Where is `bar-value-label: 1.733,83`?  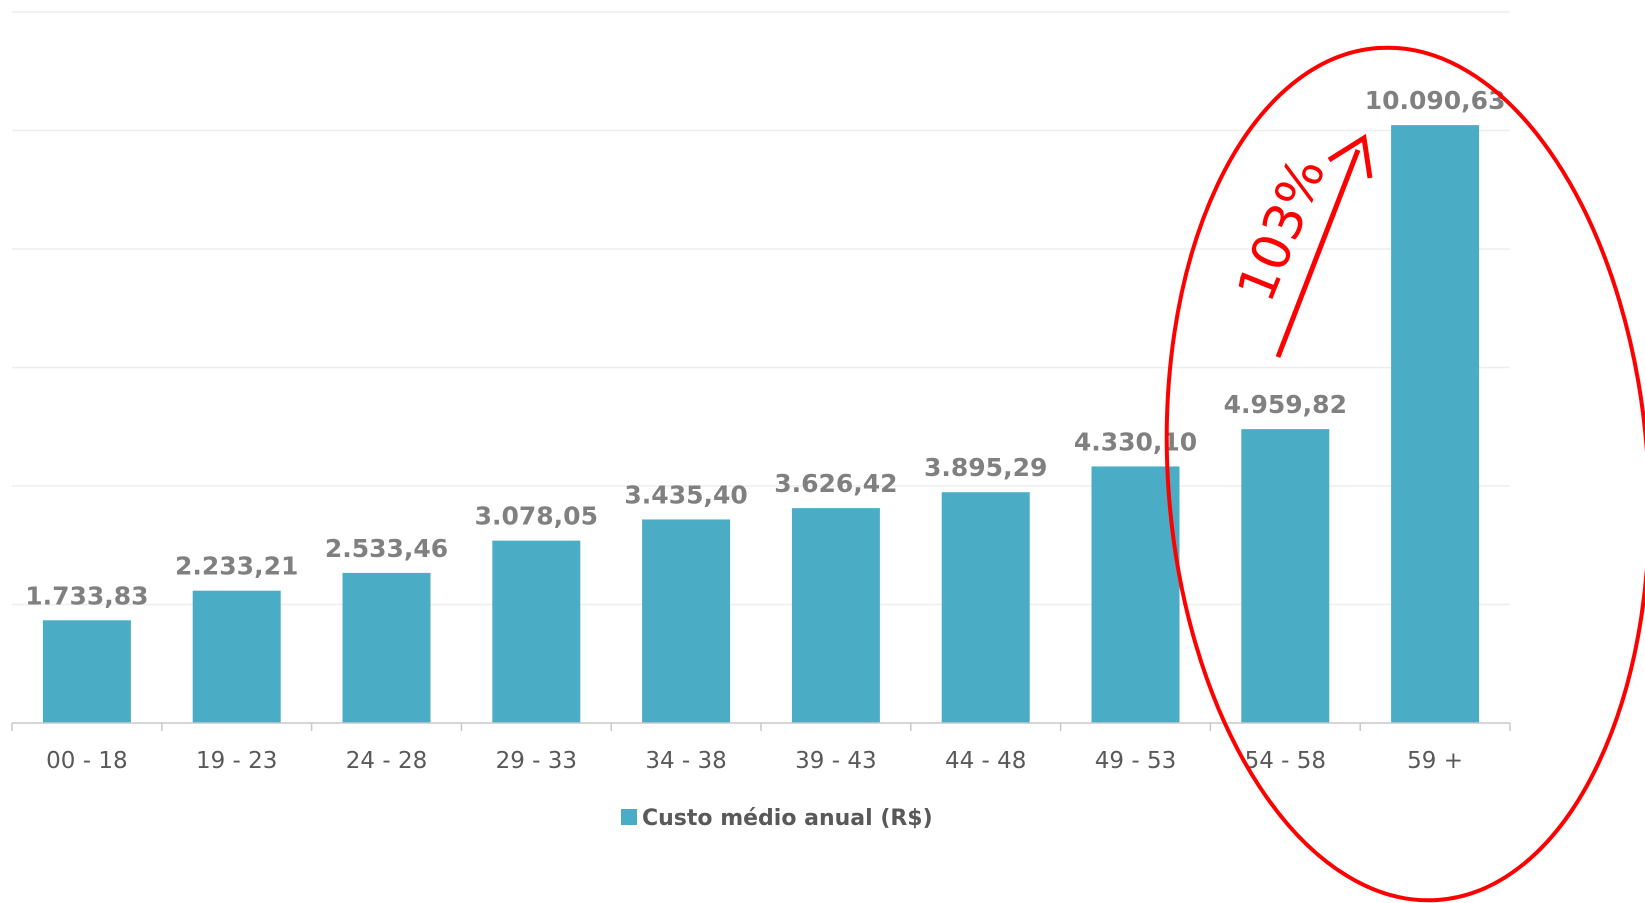
bar-value-label: 1.733,83 is located at coordinates (86, 595).